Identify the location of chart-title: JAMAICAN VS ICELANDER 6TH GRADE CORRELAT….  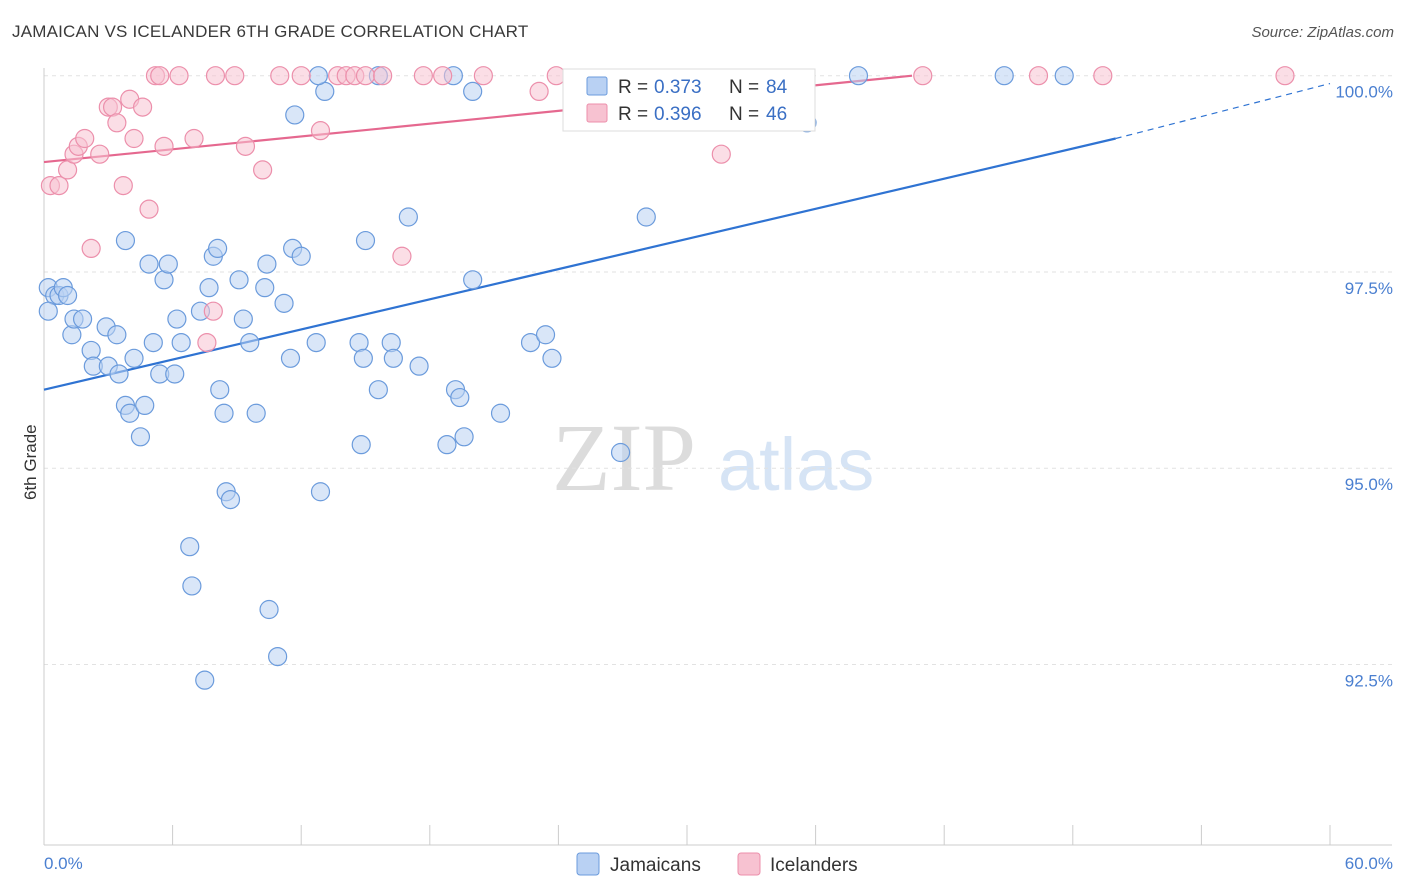
(270, 31).